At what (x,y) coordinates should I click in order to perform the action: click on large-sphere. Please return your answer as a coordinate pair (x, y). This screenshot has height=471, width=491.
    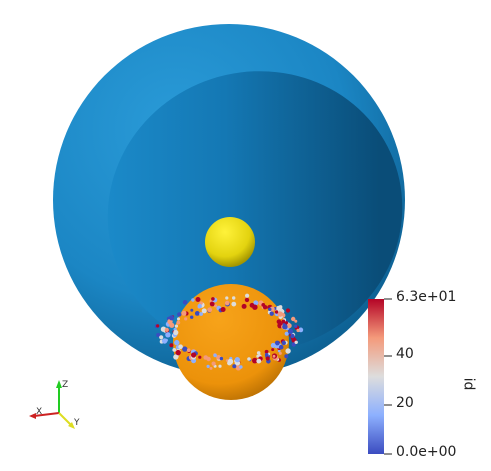
    Looking at the image, I should click on (231, 342).